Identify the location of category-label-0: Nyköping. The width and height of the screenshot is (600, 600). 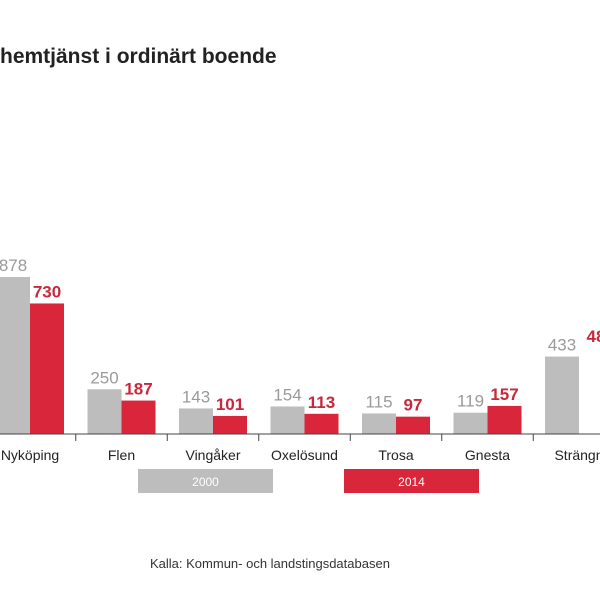
(30, 455).